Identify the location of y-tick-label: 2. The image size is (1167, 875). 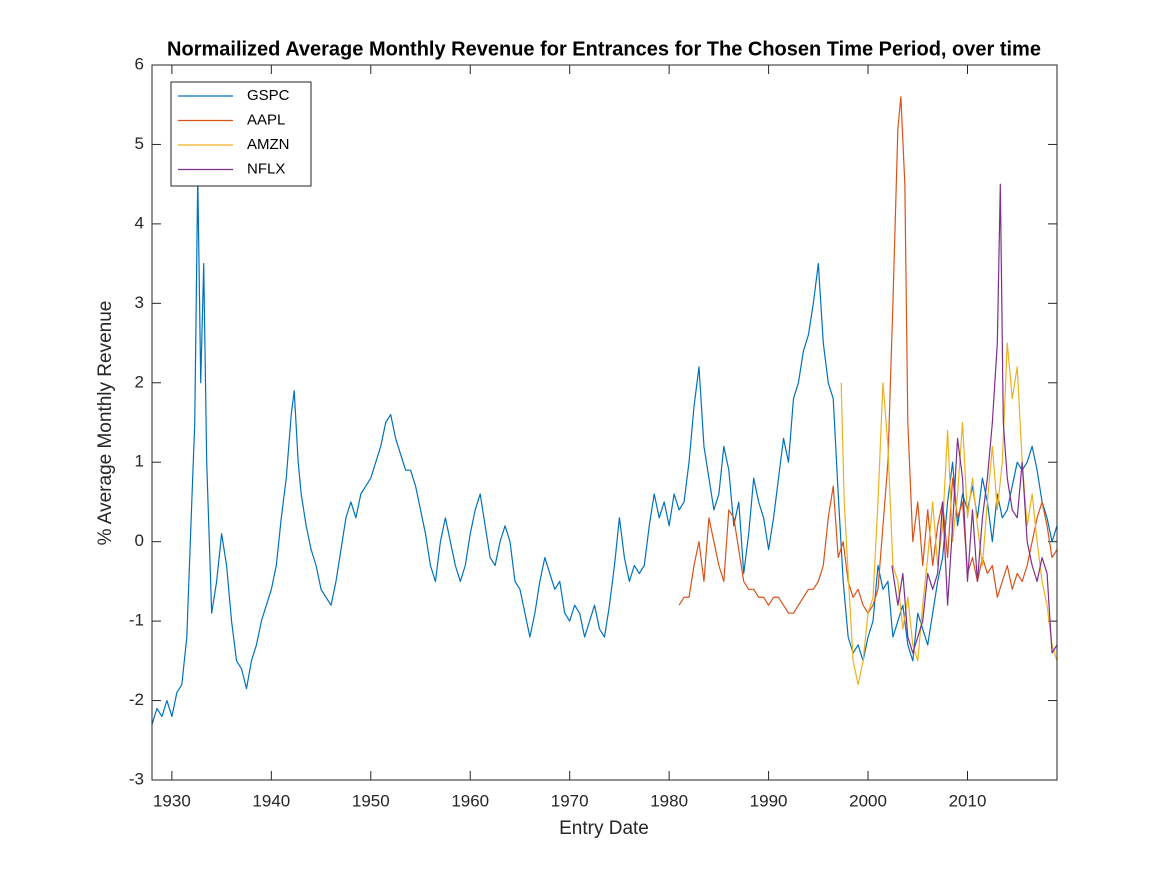
(139, 381).